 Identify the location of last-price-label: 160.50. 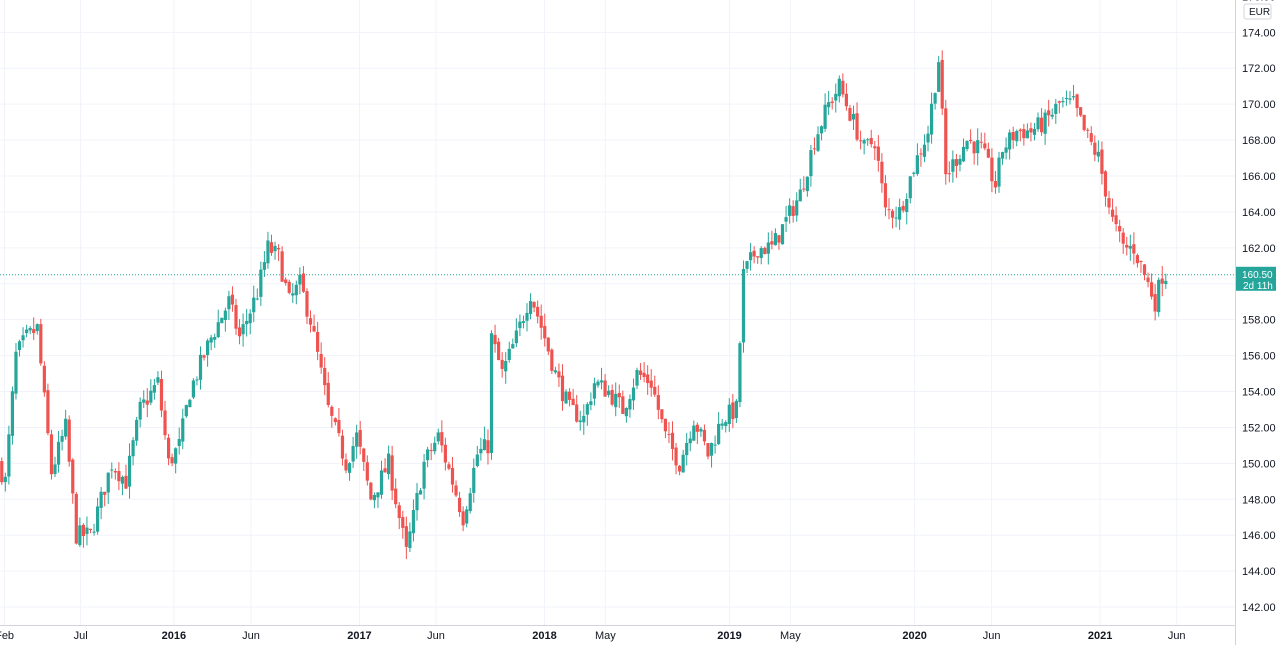
(1257, 275).